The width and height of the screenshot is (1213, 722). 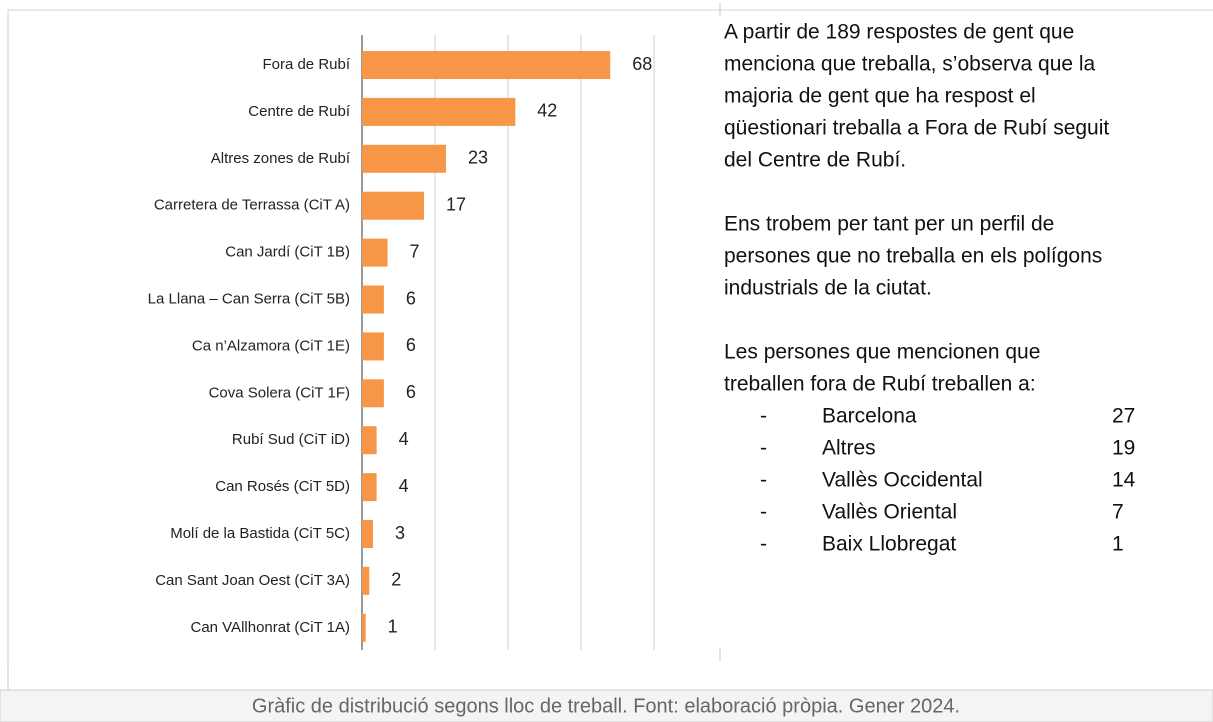 I want to click on data-label: 23, so click(x=478, y=158).